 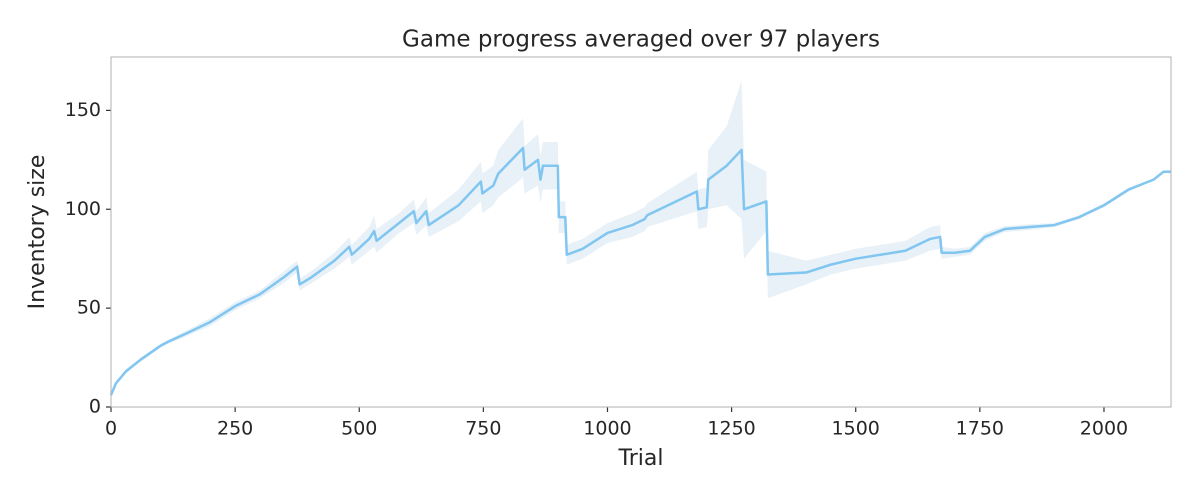 I want to click on x-tick-label: 0, so click(x=111, y=429).